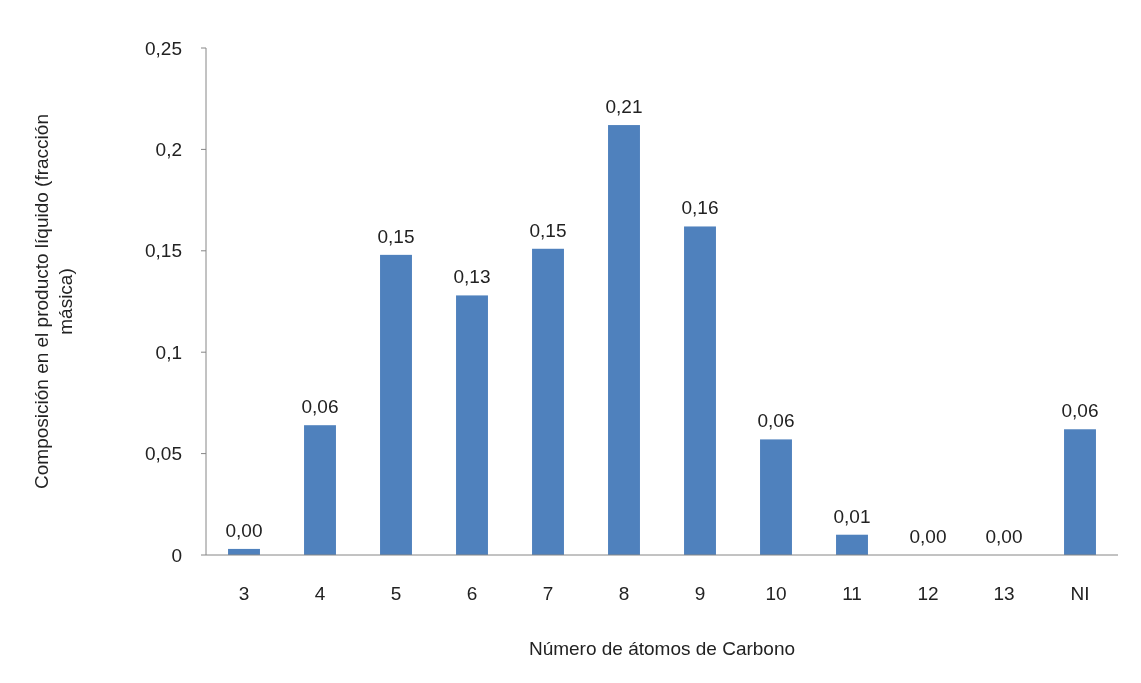  Describe the element at coordinates (928, 593) in the screenshot. I see `x-tick-label: 12` at that location.